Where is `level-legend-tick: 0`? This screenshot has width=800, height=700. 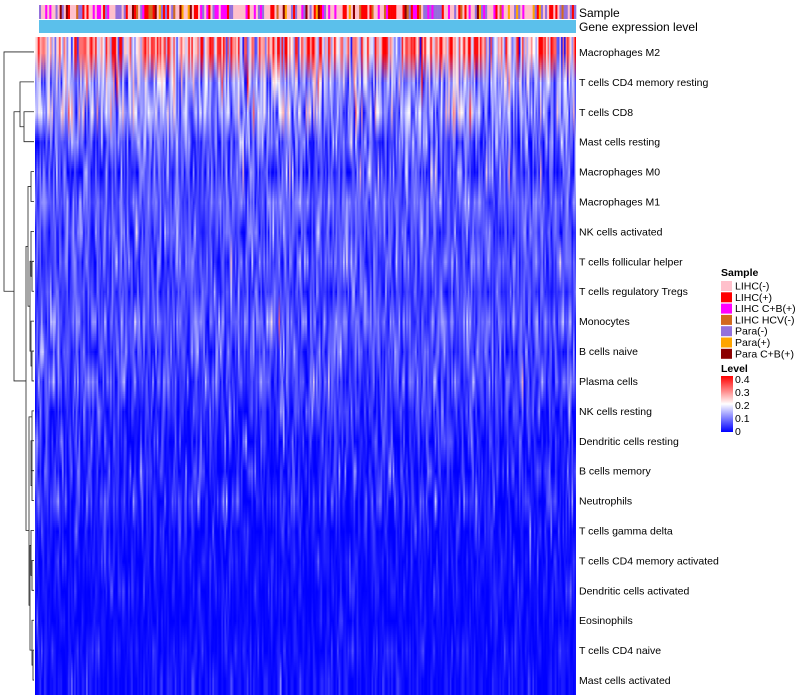
level-legend-tick: 0 is located at coordinates (738, 432).